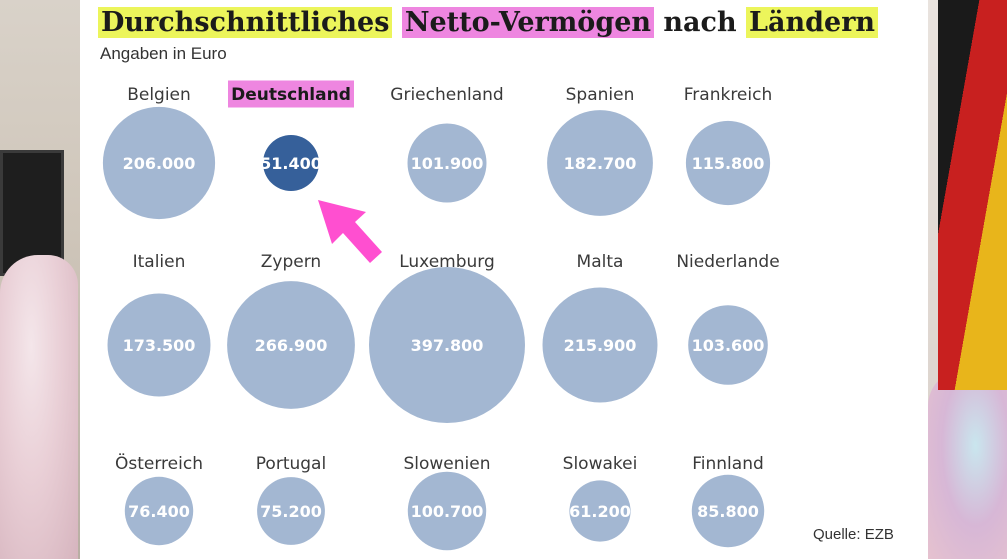  I want to click on country-label-luxemburg: Luxemburg, so click(447, 262).